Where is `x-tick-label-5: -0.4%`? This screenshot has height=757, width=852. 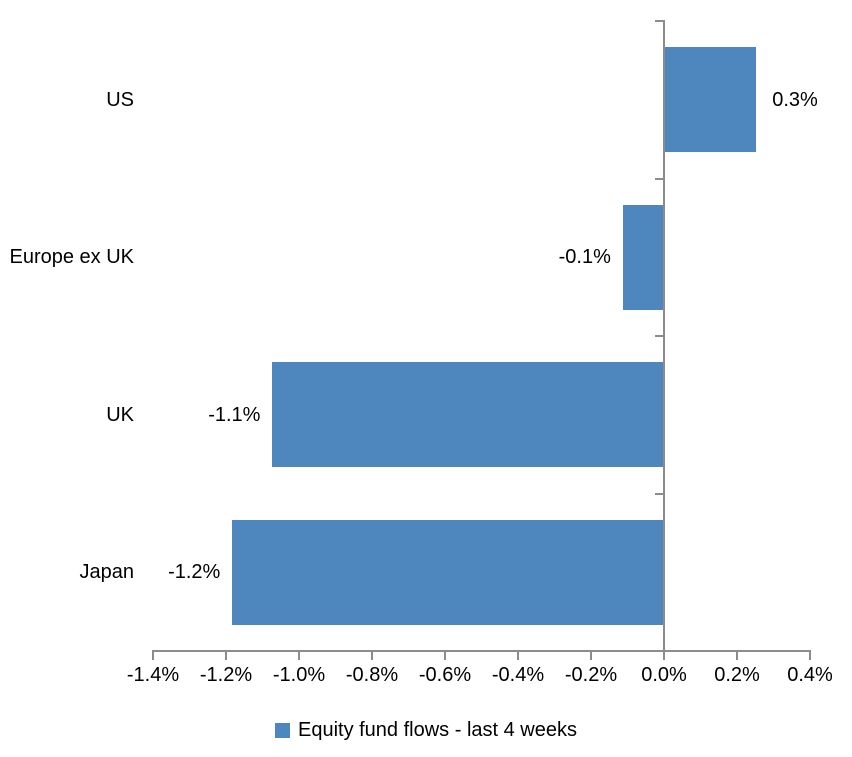
x-tick-label-5: -0.4% is located at coordinates (518, 675).